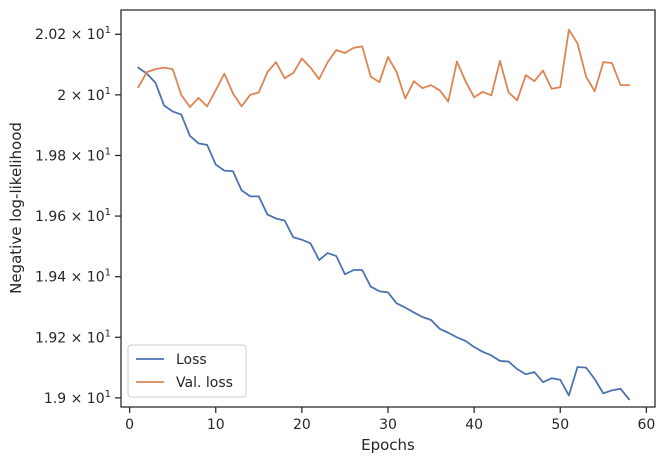 The width and height of the screenshot is (666, 464). Describe the element at coordinates (73, 155) in the screenshot. I see `y-tick-label: 1.98 × 10¹` at that location.